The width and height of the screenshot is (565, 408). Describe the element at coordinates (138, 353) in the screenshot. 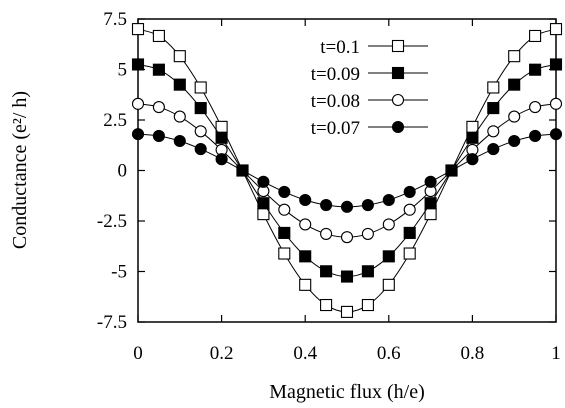

I see `x-tick-label: 0` at that location.